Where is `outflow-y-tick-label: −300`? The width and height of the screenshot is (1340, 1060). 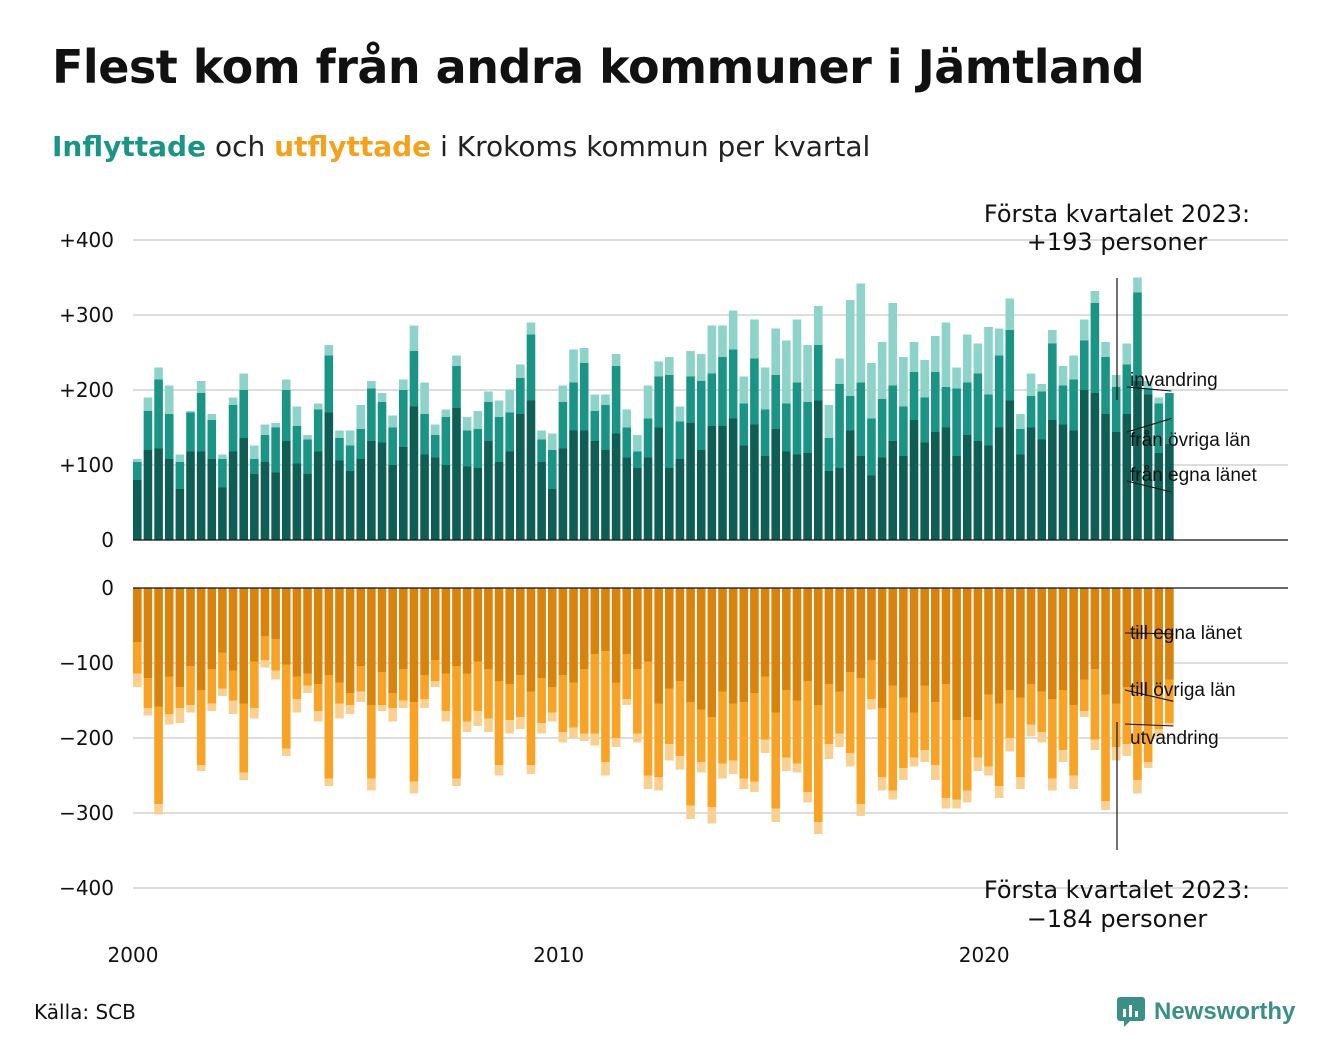
outflow-y-tick-label: −300 is located at coordinates (86, 813).